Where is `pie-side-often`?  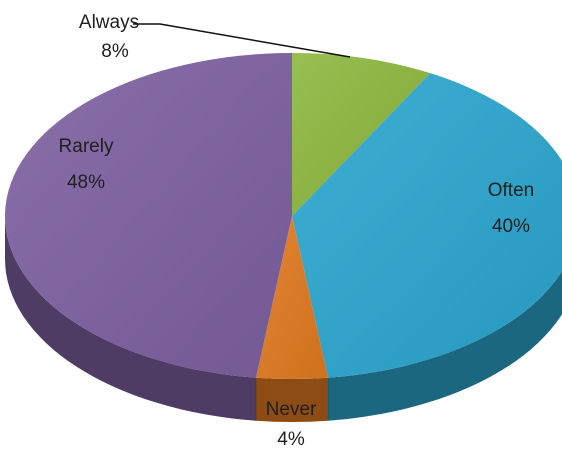 pie-side-often is located at coordinates (444, 346).